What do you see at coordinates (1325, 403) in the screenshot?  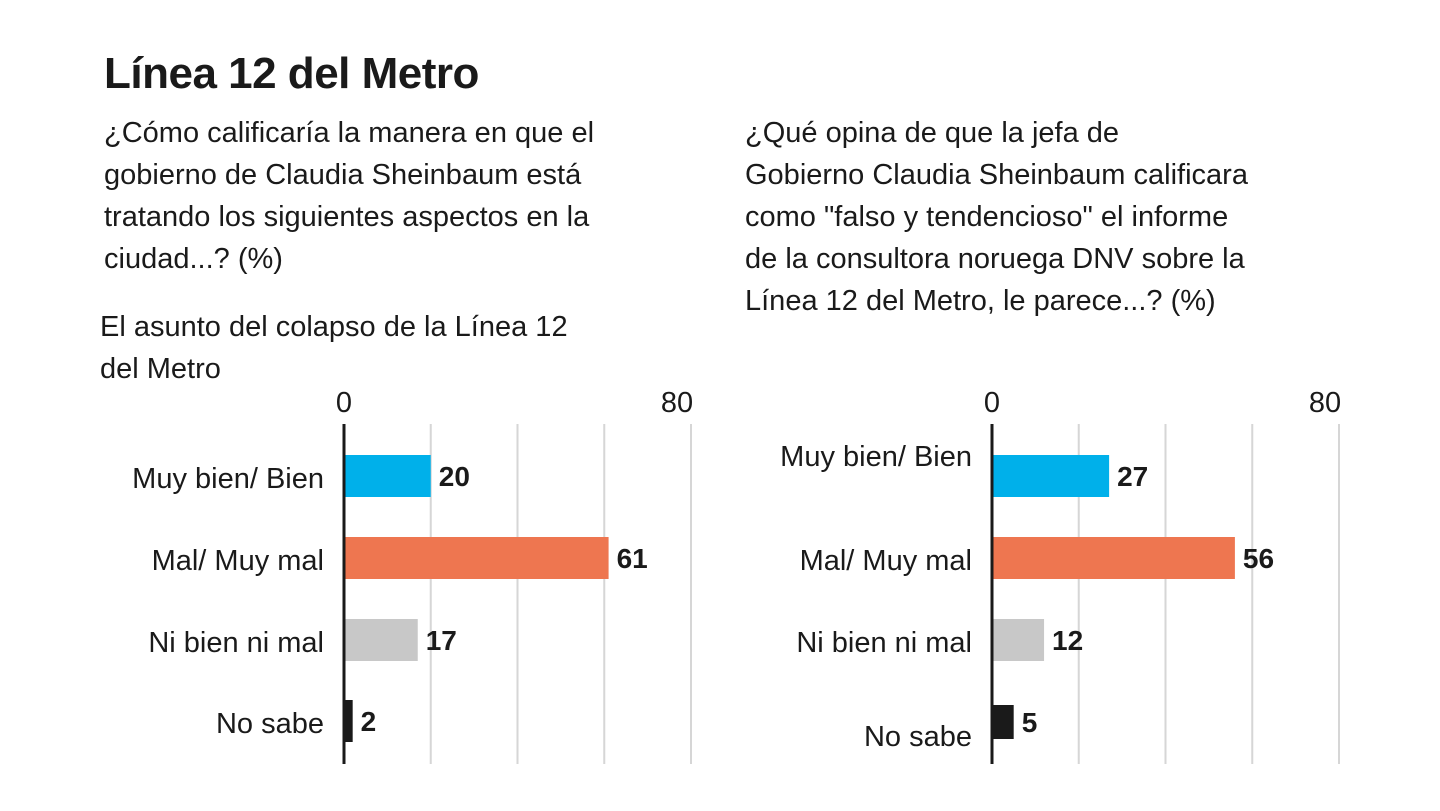 I see `right-tick-label: 80` at bounding box center [1325, 403].